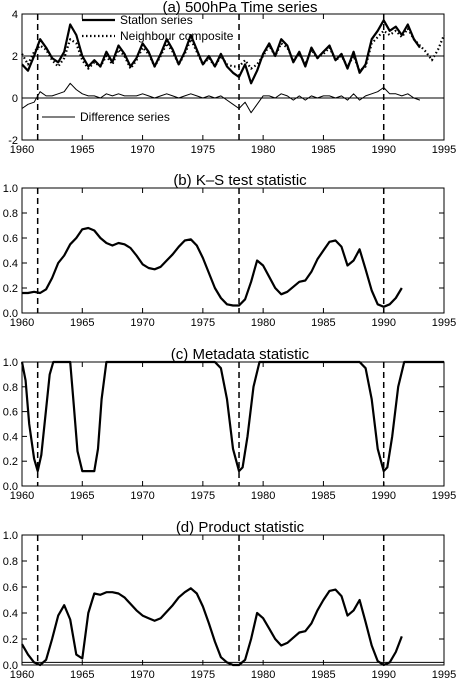 This screenshot has width=474, height=680. What do you see at coordinates (10, 562) in the screenshot?
I see `panel-d-ytick-label: 0.8` at bounding box center [10, 562].